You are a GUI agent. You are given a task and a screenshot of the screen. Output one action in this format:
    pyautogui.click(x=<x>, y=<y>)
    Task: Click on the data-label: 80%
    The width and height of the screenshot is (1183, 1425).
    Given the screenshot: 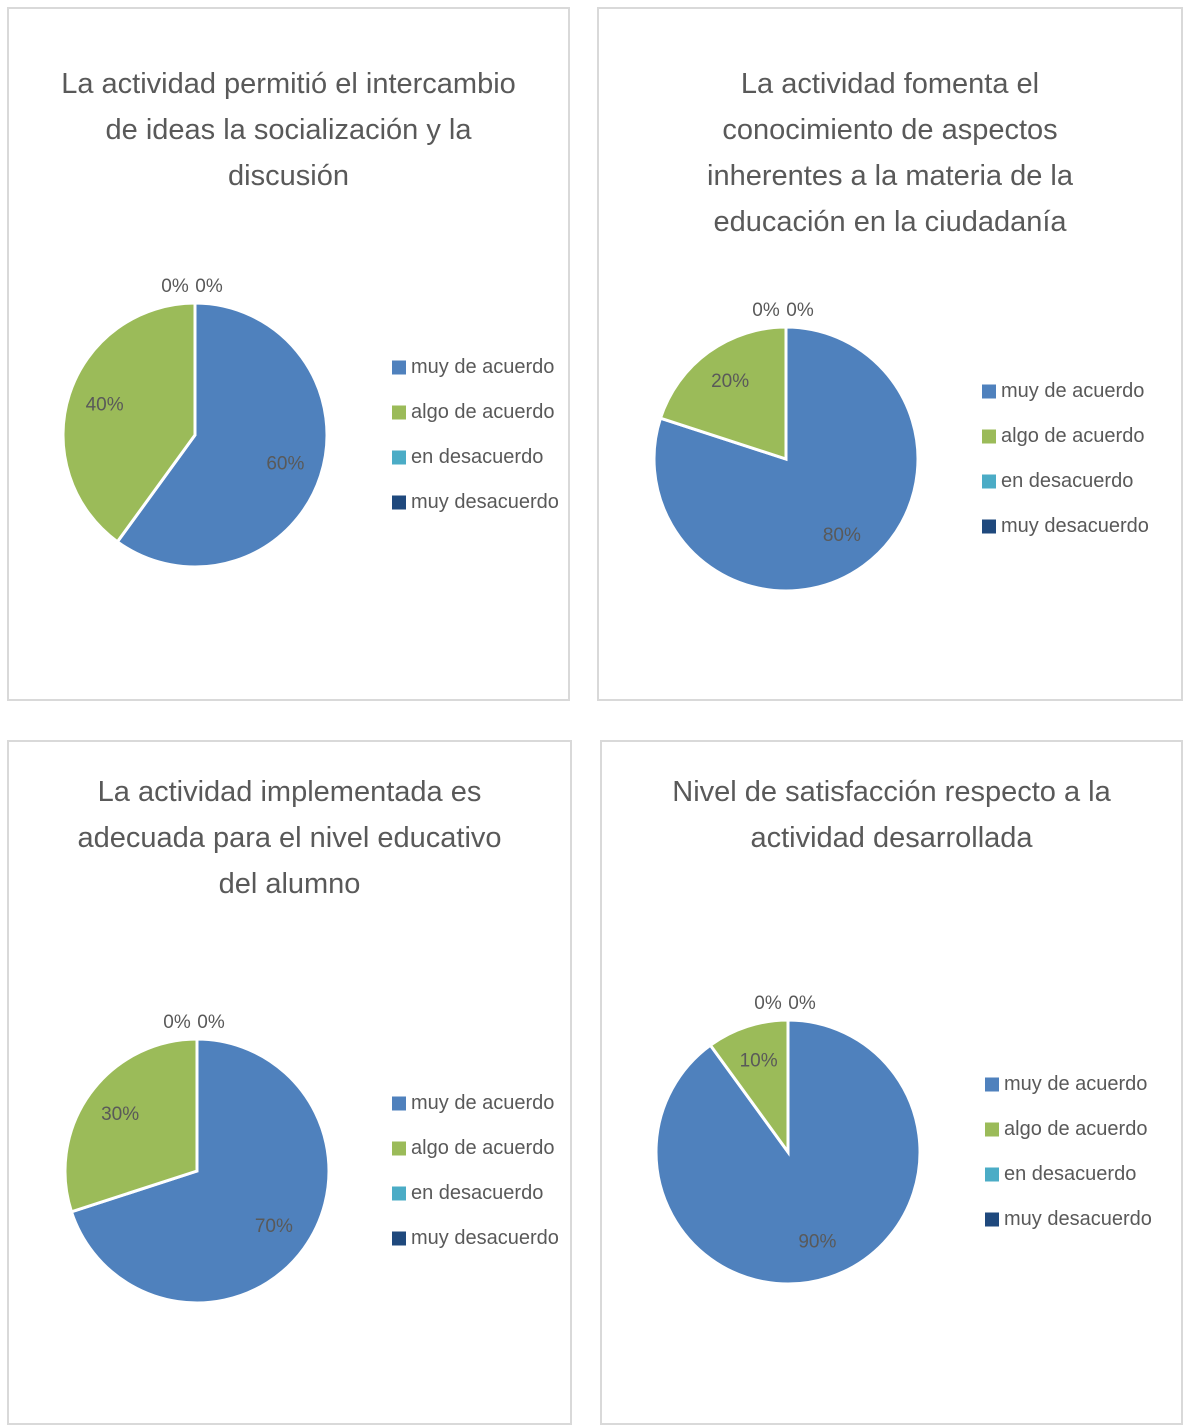 What is the action you would take?
    pyautogui.click(x=842, y=535)
    